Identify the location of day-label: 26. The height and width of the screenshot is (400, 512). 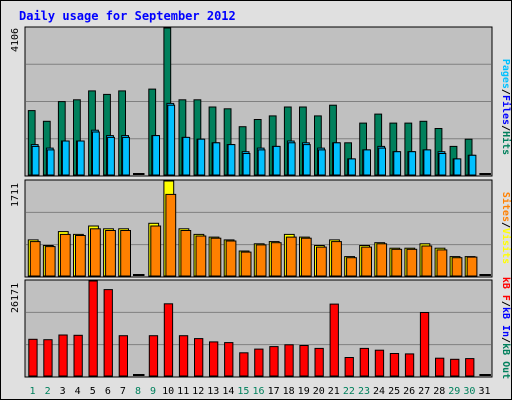
(409, 391).